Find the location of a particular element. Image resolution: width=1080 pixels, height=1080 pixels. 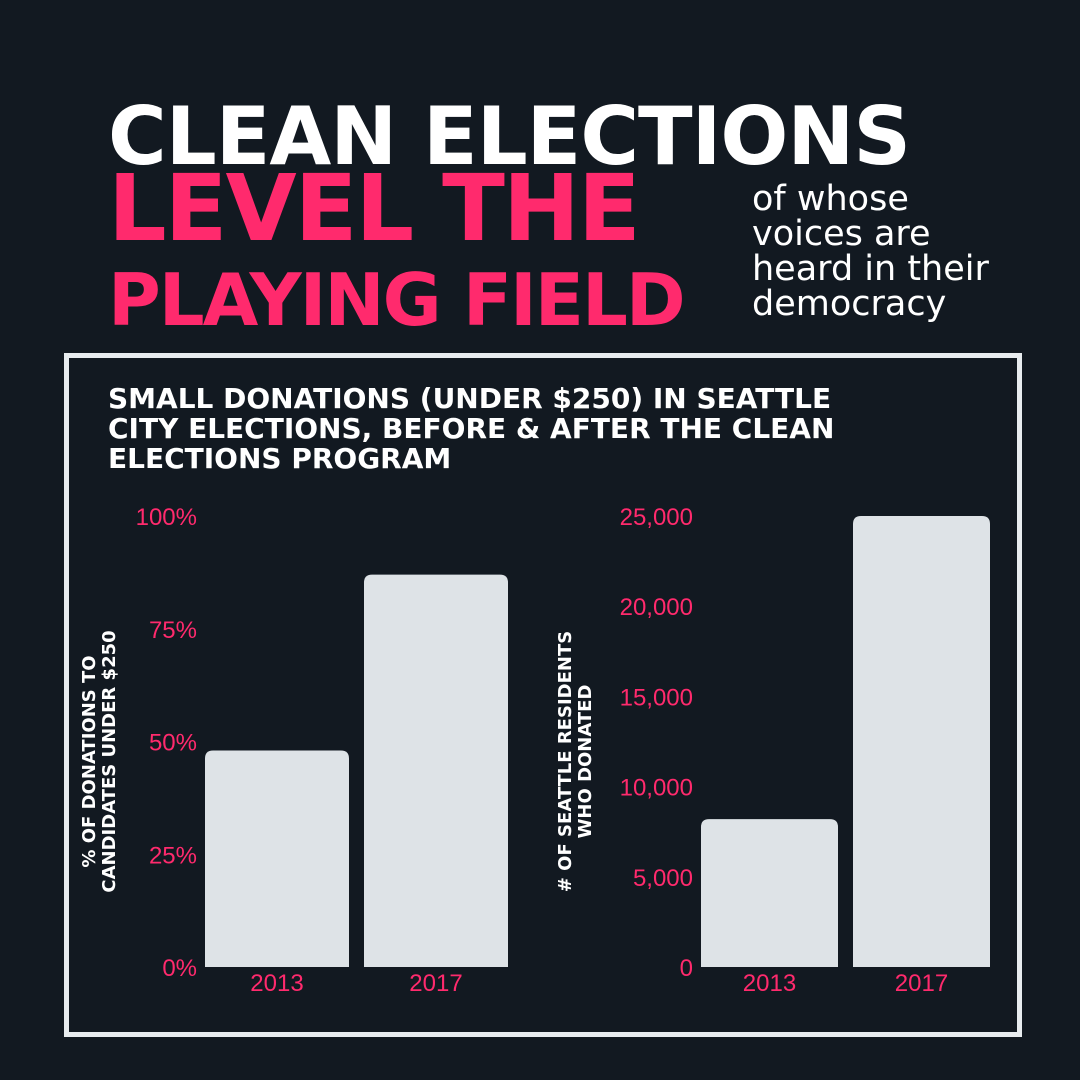

chart-title-line: SMALL DONATIONS (UNDER $250) IN SEATTLE is located at coordinates (470, 398).